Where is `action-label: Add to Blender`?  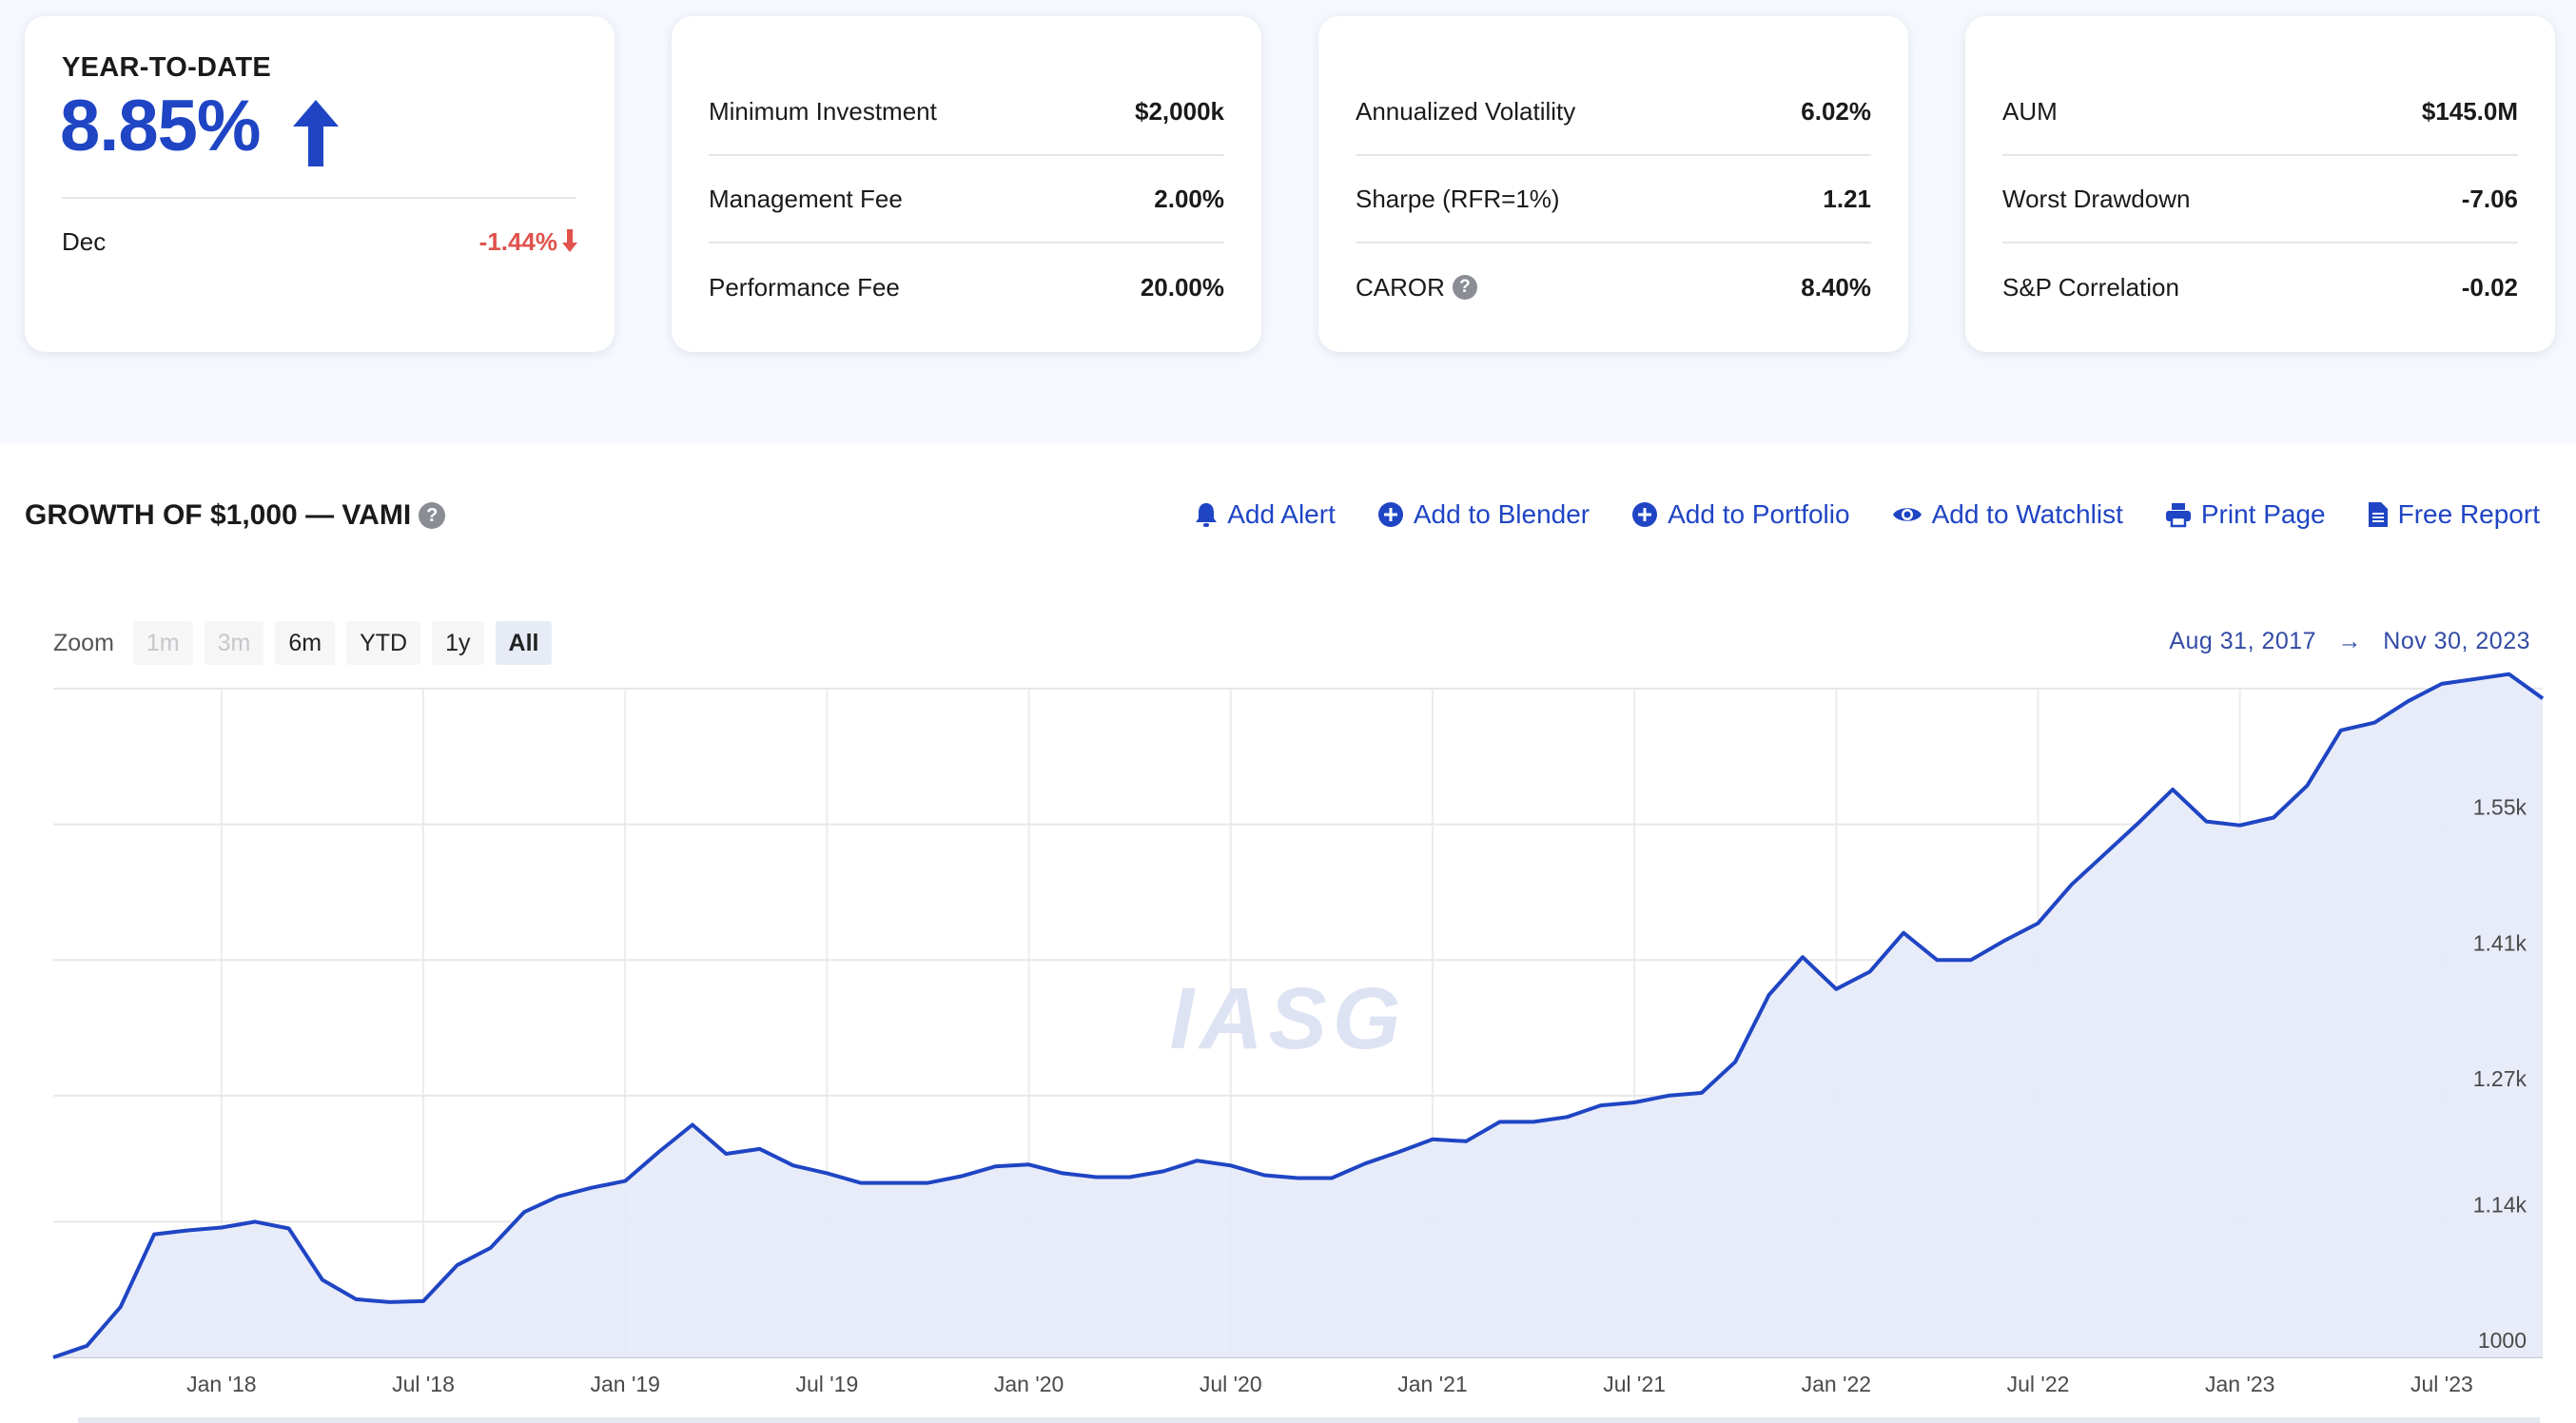 action-label: Add to Blender is located at coordinates (1502, 514).